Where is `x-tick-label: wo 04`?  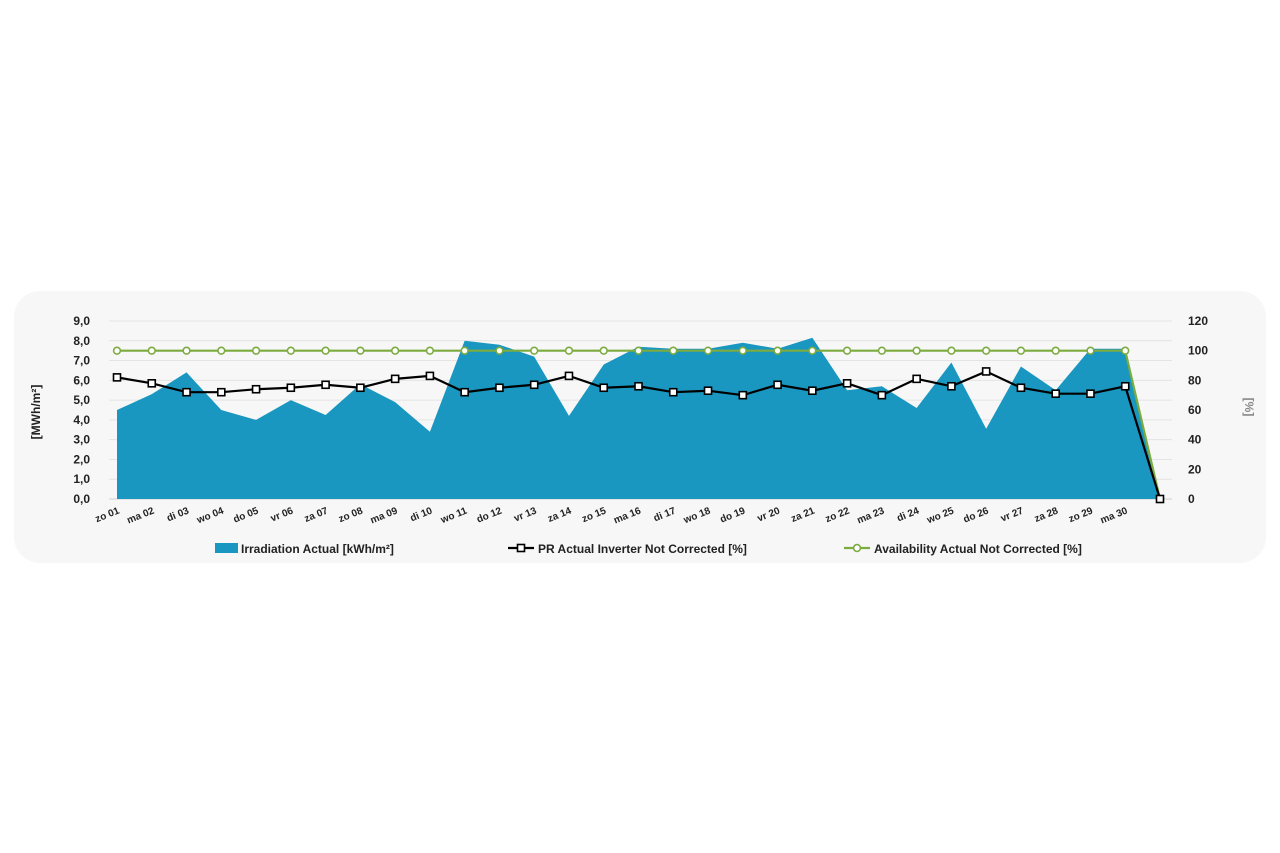 x-tick-label: wo 04 is located at coordinates (210, 515).